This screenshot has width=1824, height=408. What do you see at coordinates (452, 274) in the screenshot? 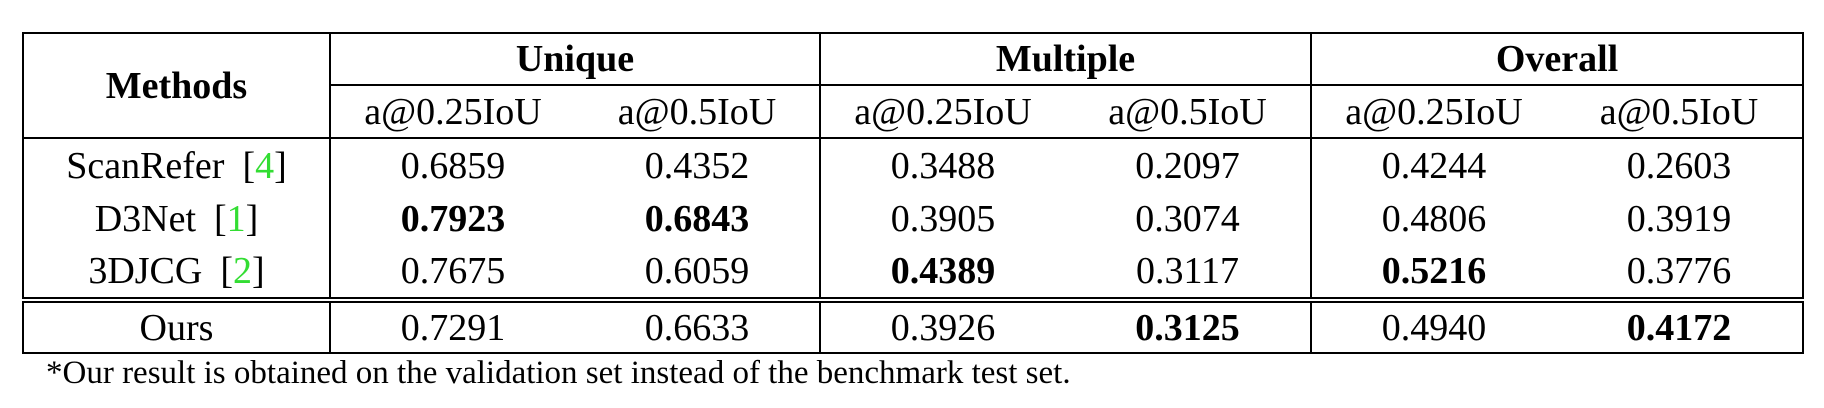
I see `value-cell: 0.7675` at bounding box center [452, 274].